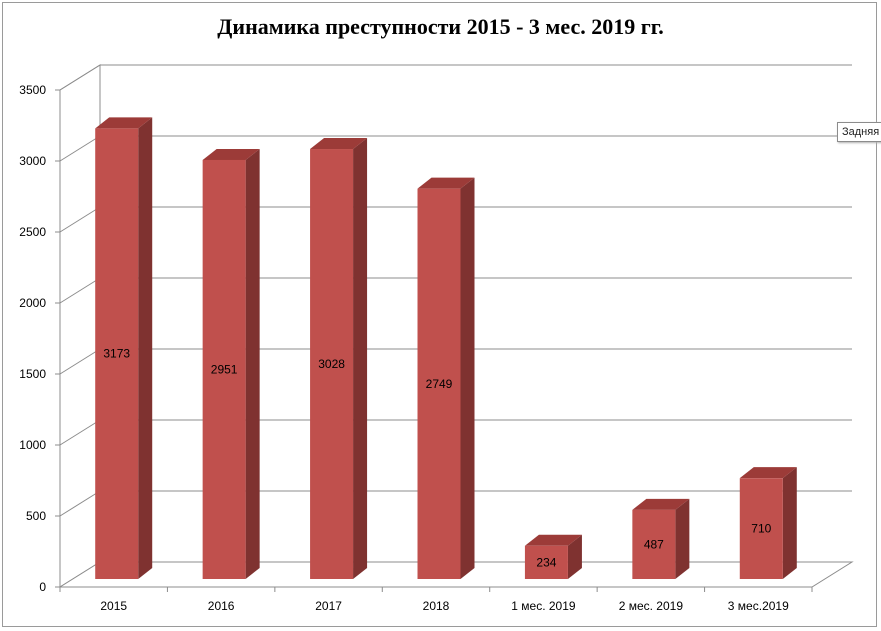 This screenshot has width=881, height=631. What do you see at coordinates (32, 374) in the screenshot?
I see `y-tick-label: 1500` at bounding box center [32, 374].